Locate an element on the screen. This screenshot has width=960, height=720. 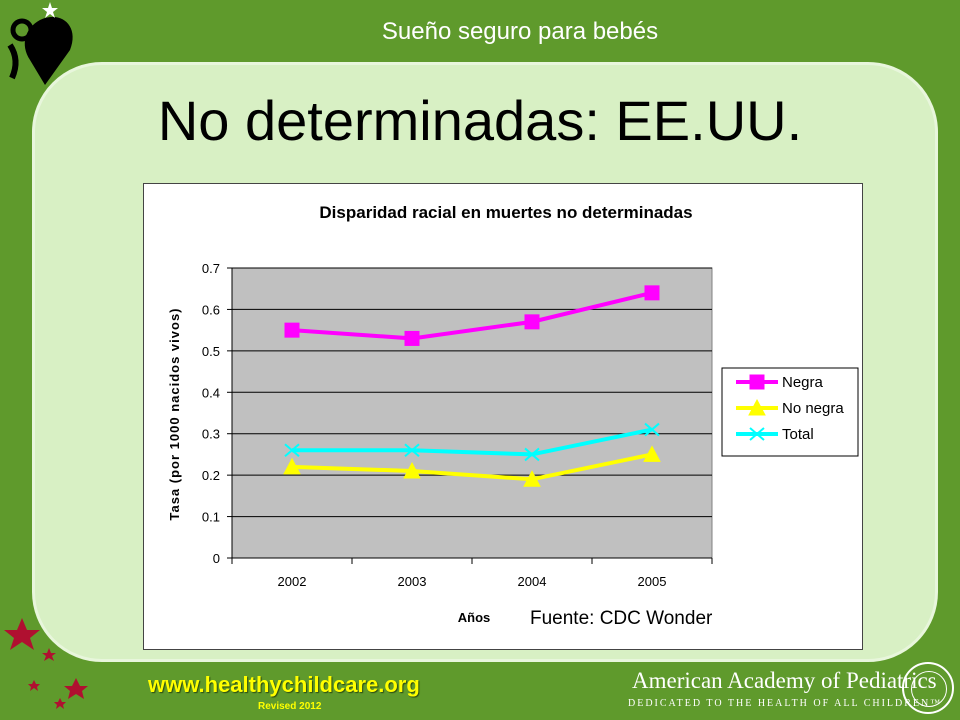
legend-label: No negra is located at coordinates (813, 408).